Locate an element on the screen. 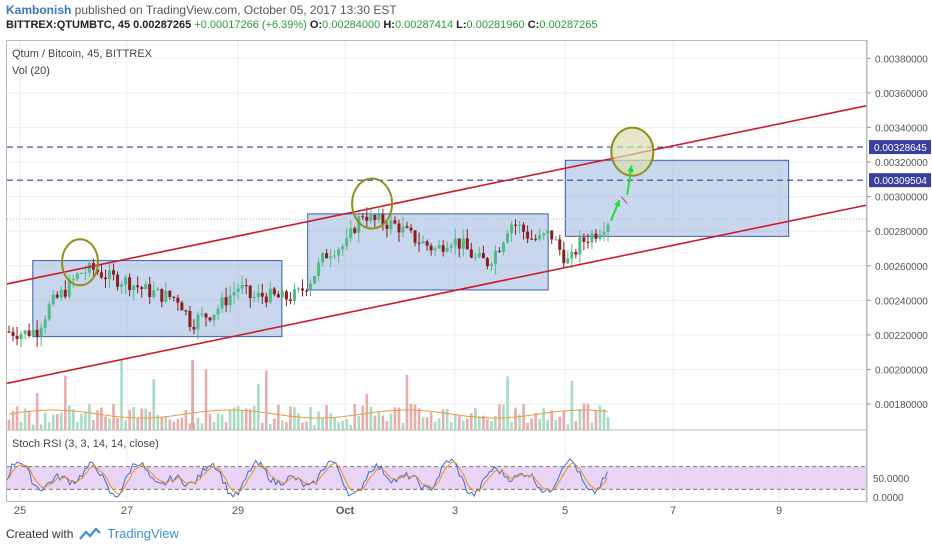  price-change: +0.00017266 (+6.39%) is located at coordinates (250, 25).